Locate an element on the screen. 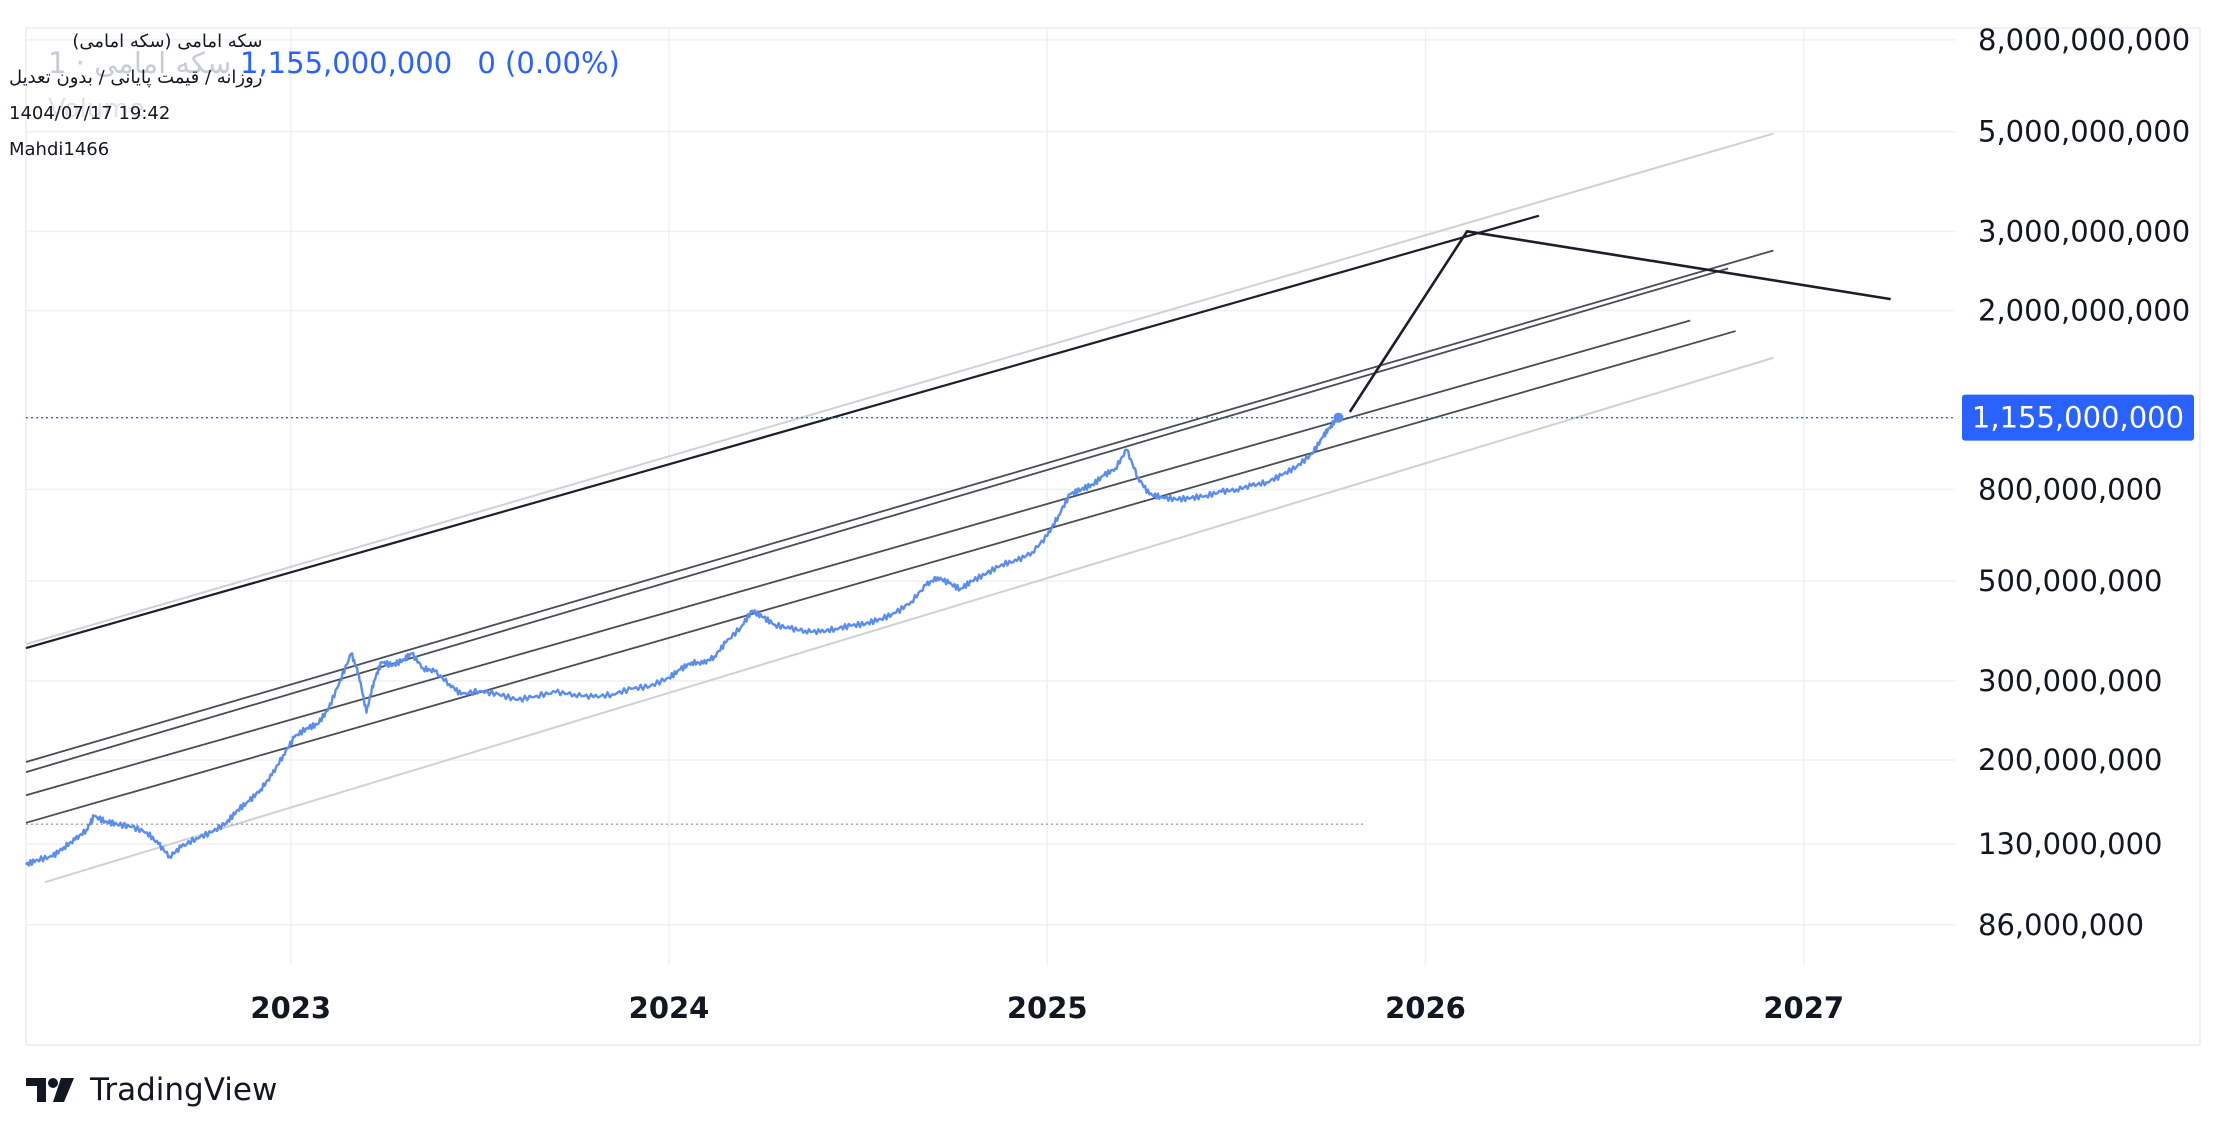 The width and height of the screenshot is (2217, 1131). price-change: 0 (0.00%) is located at coordinates (548, 63).